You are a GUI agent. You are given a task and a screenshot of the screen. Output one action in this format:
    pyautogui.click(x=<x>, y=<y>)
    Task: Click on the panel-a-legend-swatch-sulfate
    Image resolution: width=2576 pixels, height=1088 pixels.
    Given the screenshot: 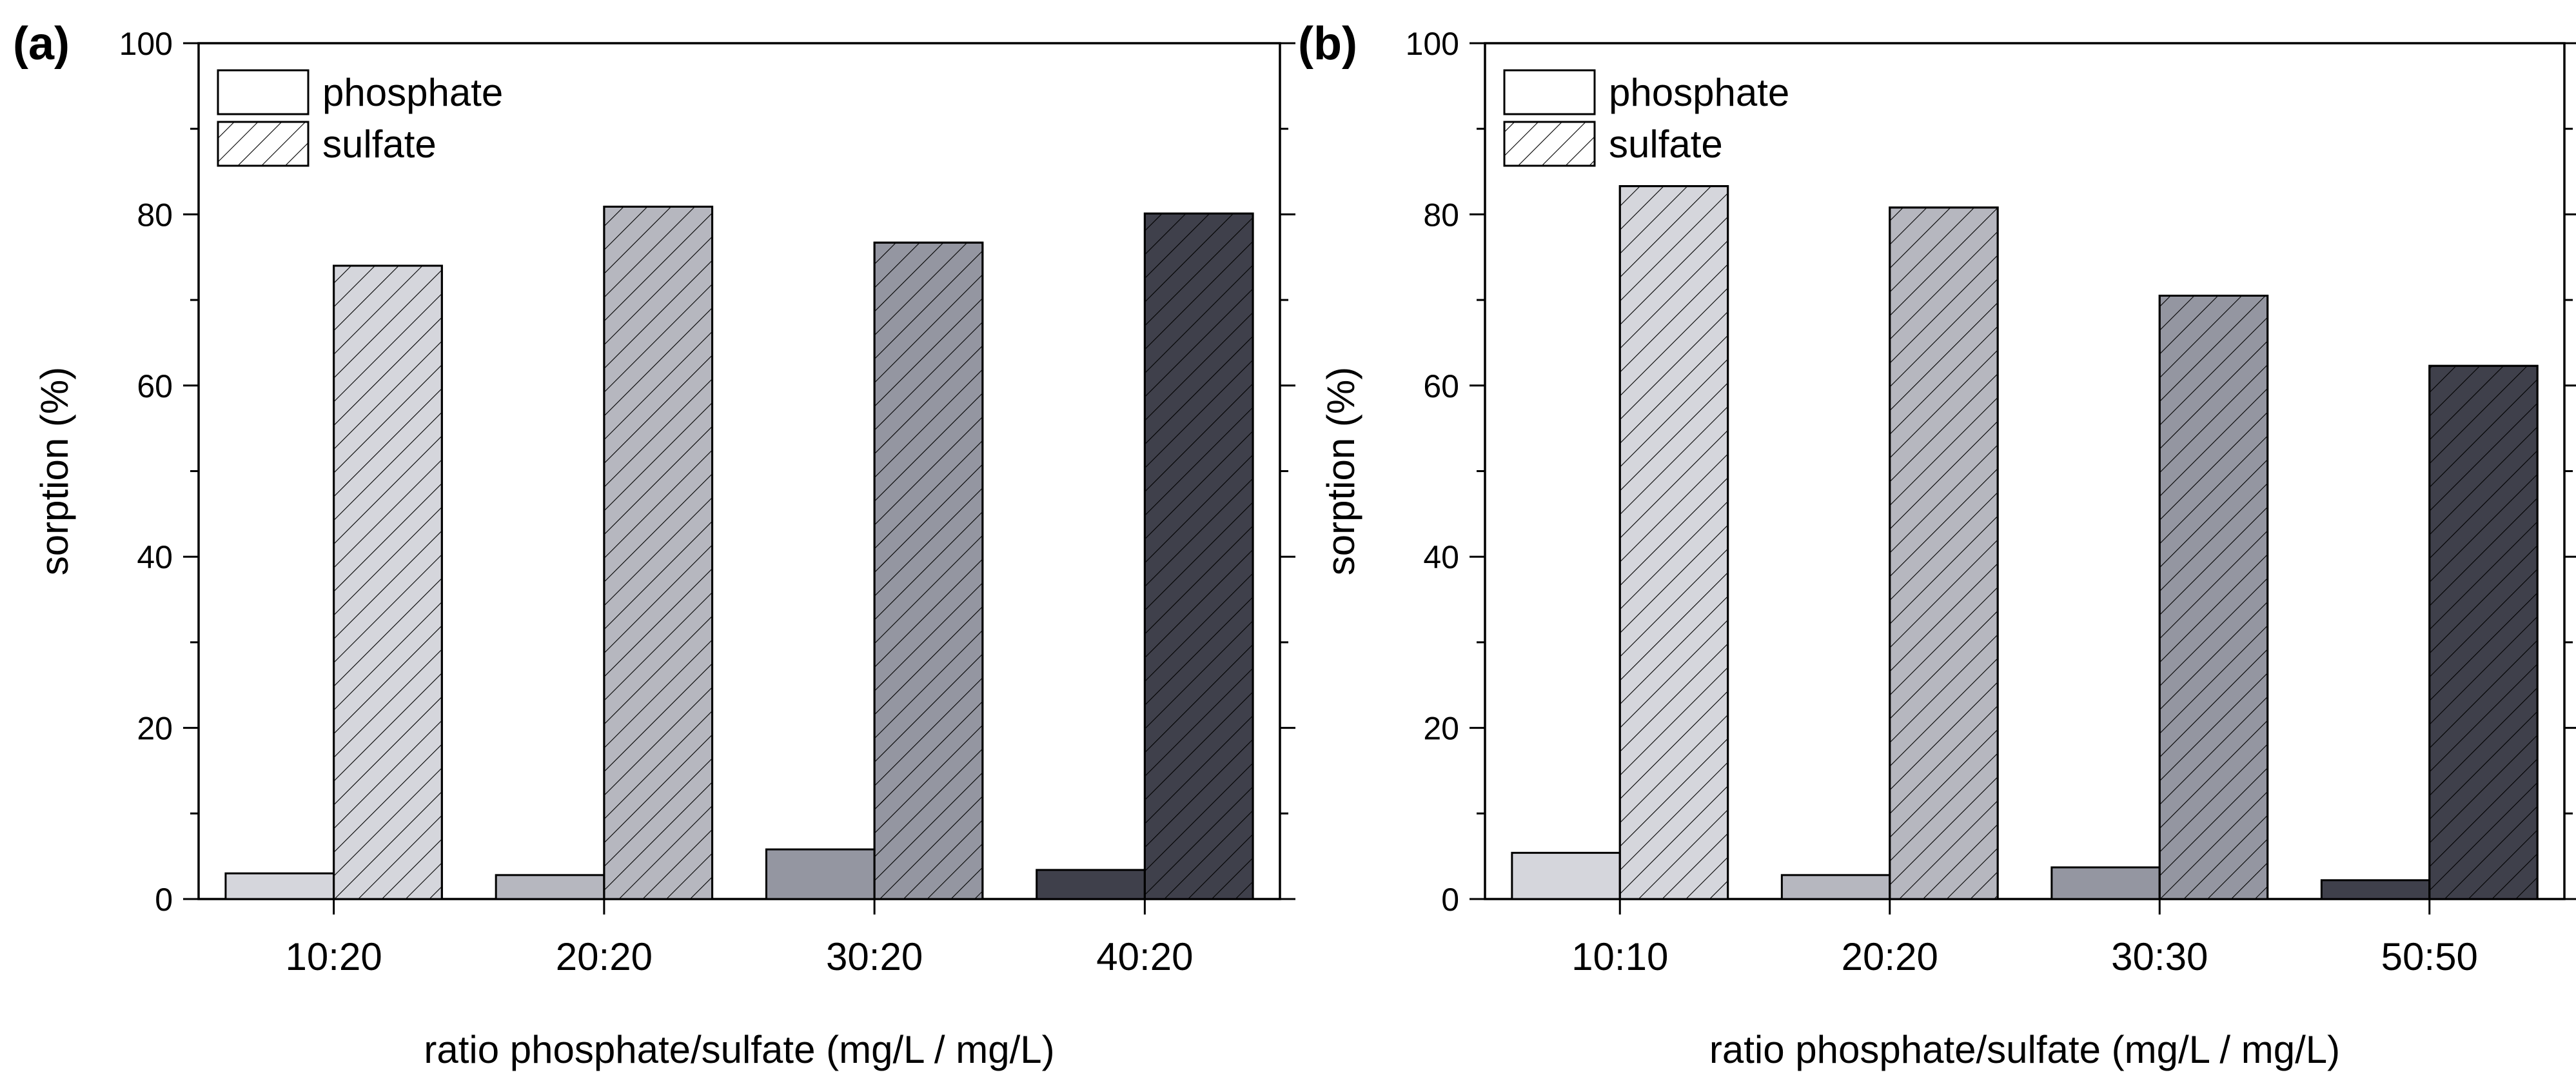 What is the action you would take?
    pyautogui.click(x=263, y=144)
    